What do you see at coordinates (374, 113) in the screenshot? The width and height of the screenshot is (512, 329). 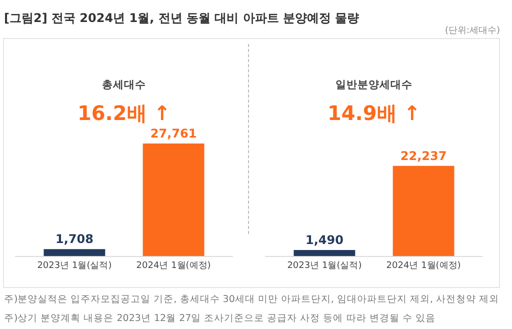 I see `text: 14.9배 ↑` at bounding box center [374, 113].